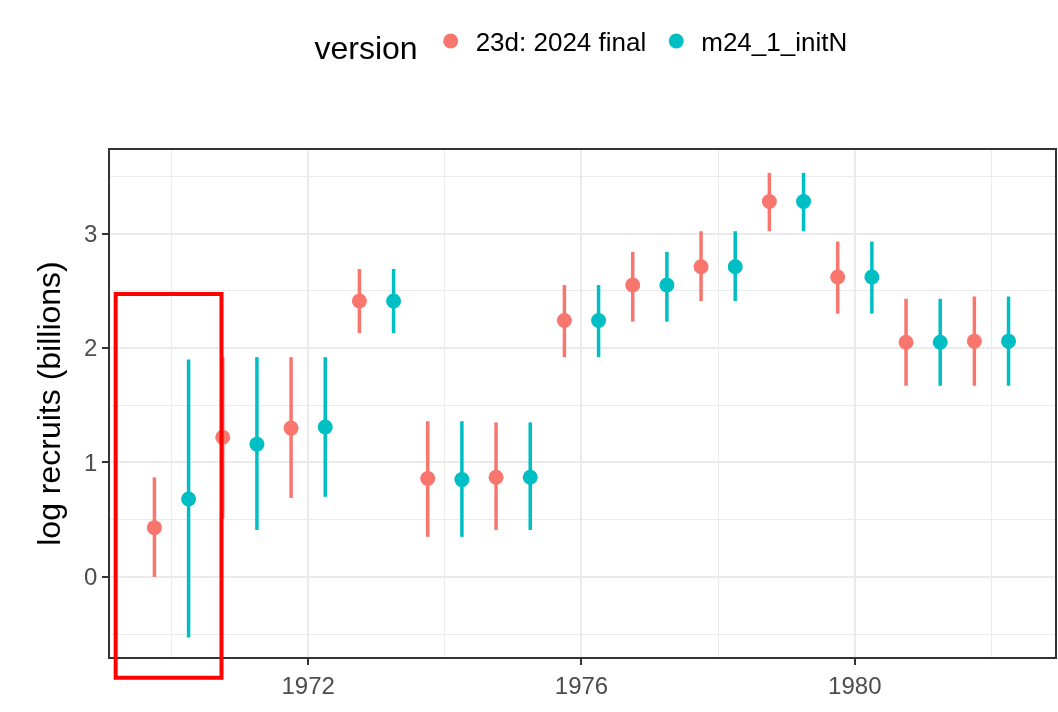 The image size is (1058, 712). Describe the element at coordinates (366, 48) in the screenshot. I see `legend-title: version` at that location.